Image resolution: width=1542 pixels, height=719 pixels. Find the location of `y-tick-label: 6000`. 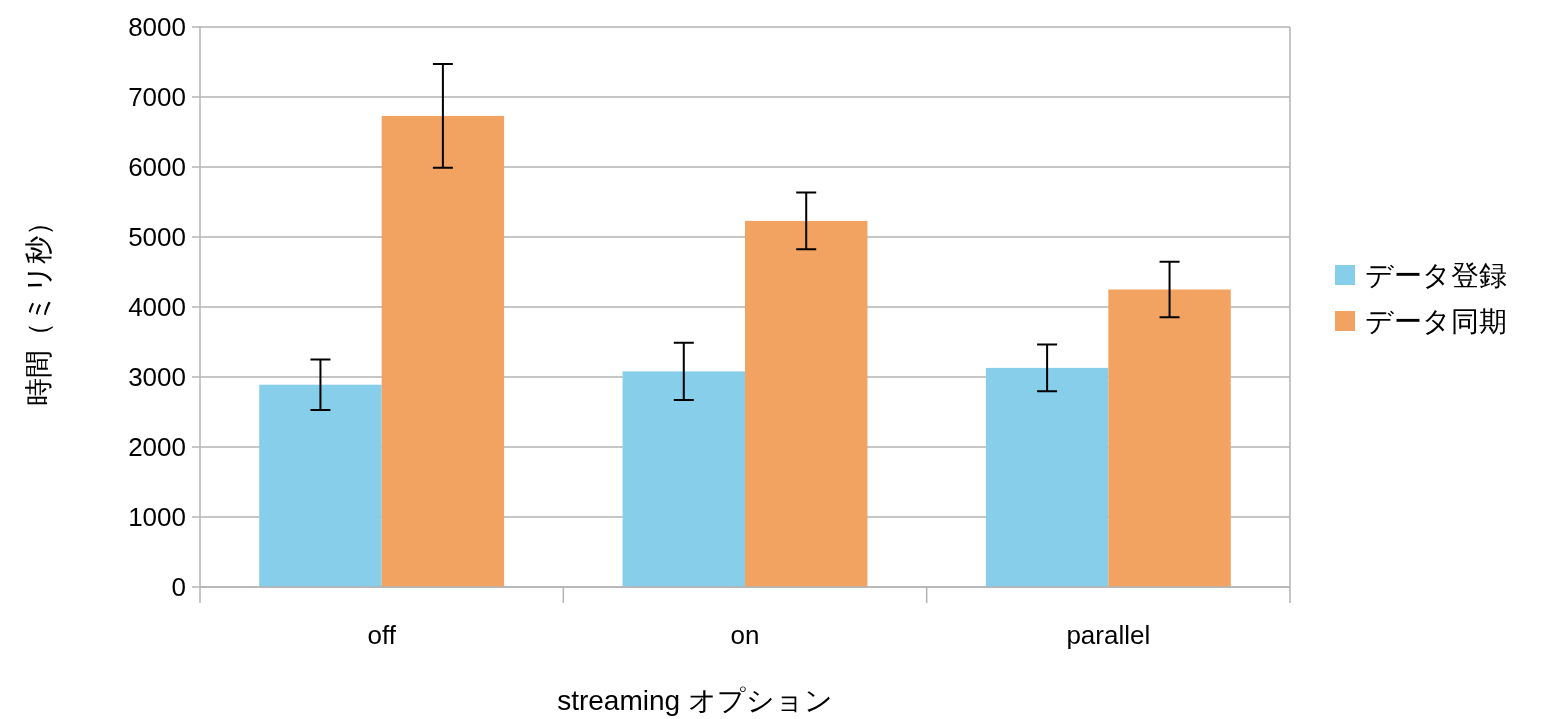

y-tick-label: 6000 is located at coordinates (157, 167).